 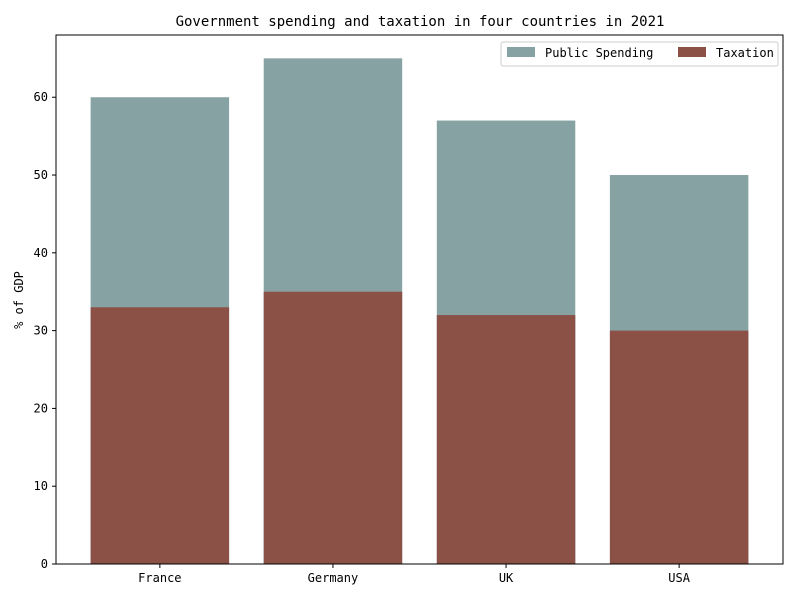 I want to click on legend-frame, so click(x=639, y=54).